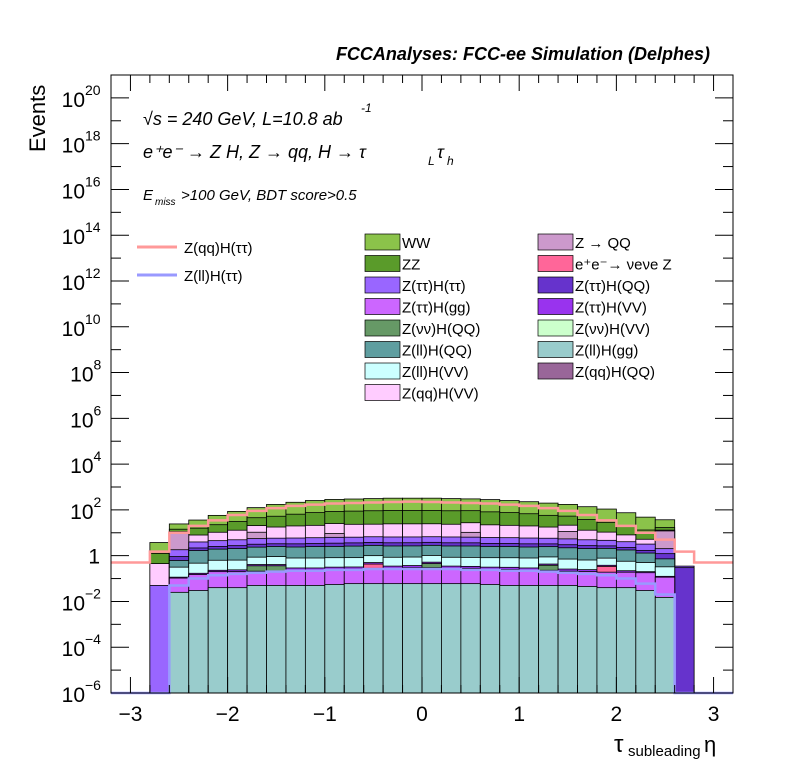 This screenshot has height=772, width=796. I want to click on y-tick-label-11: 10 16, so click(81, 188).